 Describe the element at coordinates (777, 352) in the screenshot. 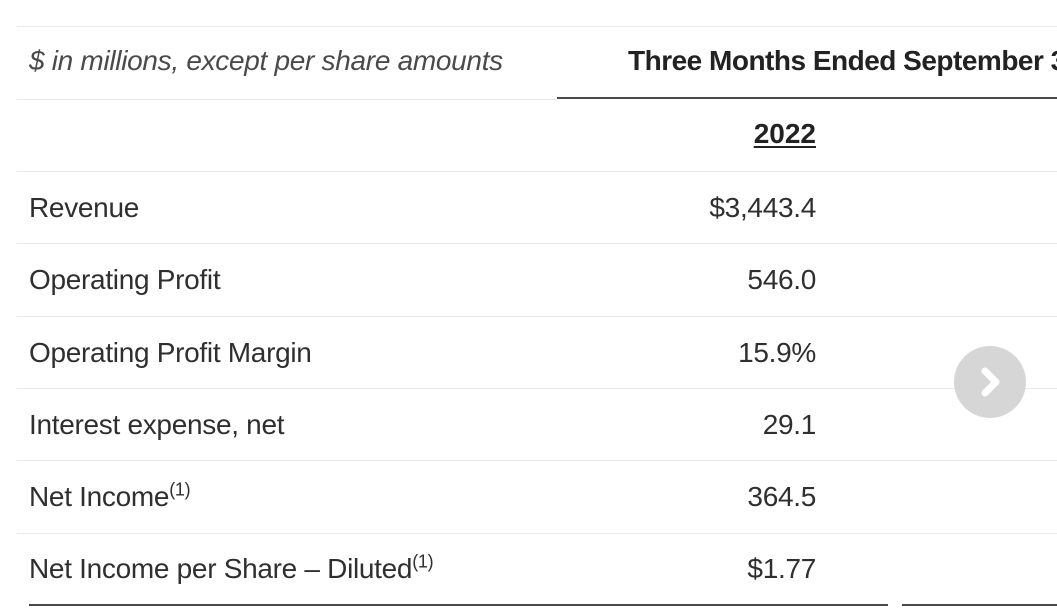

I see `row-value: 15.9%` at that location.